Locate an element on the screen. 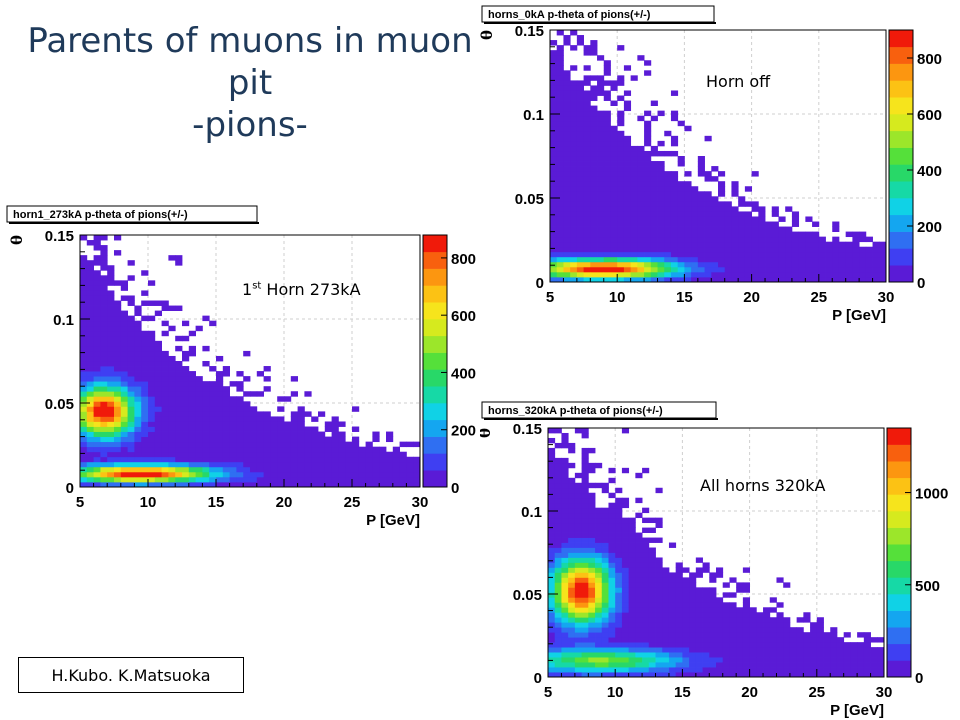 Image resolution: width=960 pixels, height=720 pixels. color-bar-label: 0 is located at coordinates (455, 488).